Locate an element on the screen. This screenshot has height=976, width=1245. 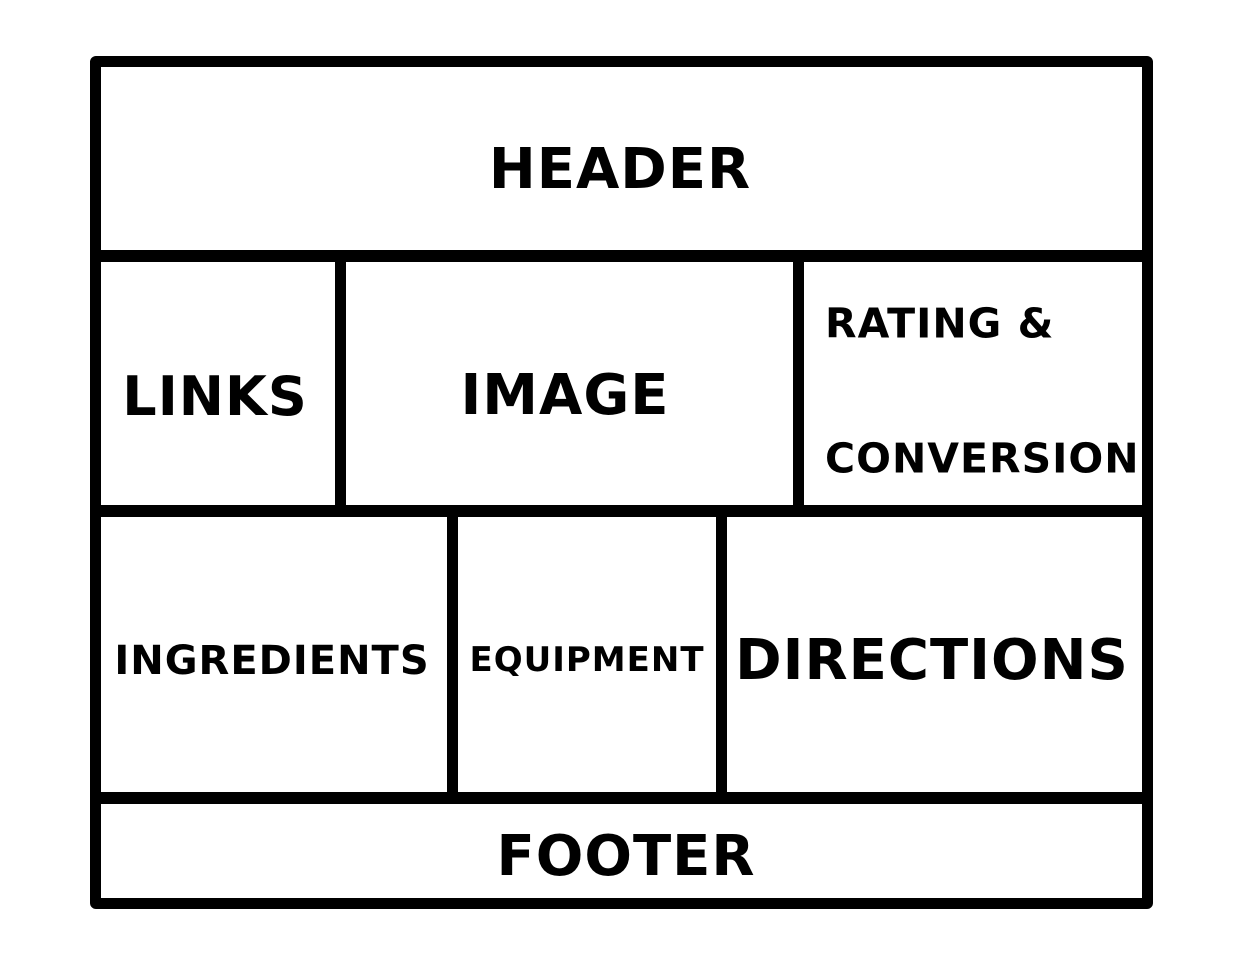
ingredients-label: INGREDIENTS is located at coordinates (272, 661).